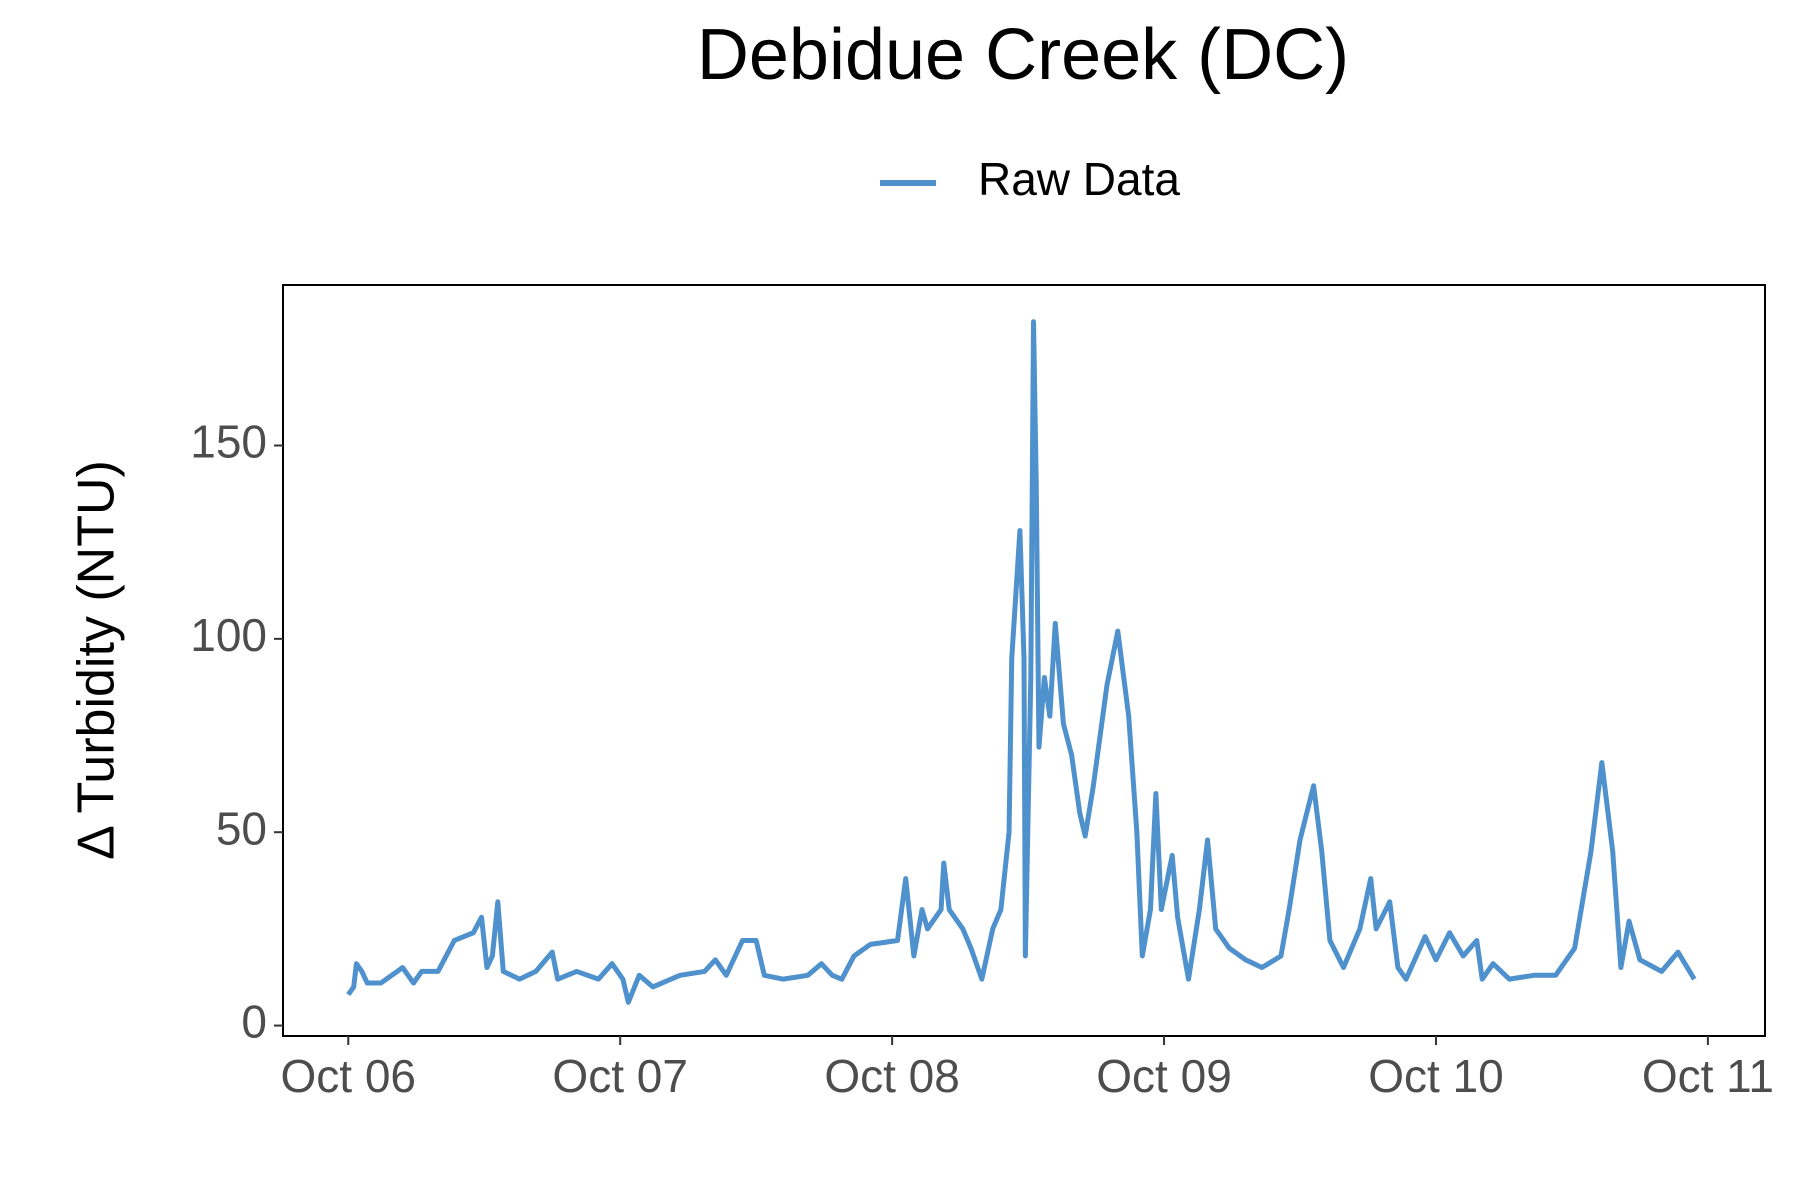  Describe the element at coordinates (1023, 55) in the screenshot. I see `chart-title: Debidue Creek (DC)` at that location.